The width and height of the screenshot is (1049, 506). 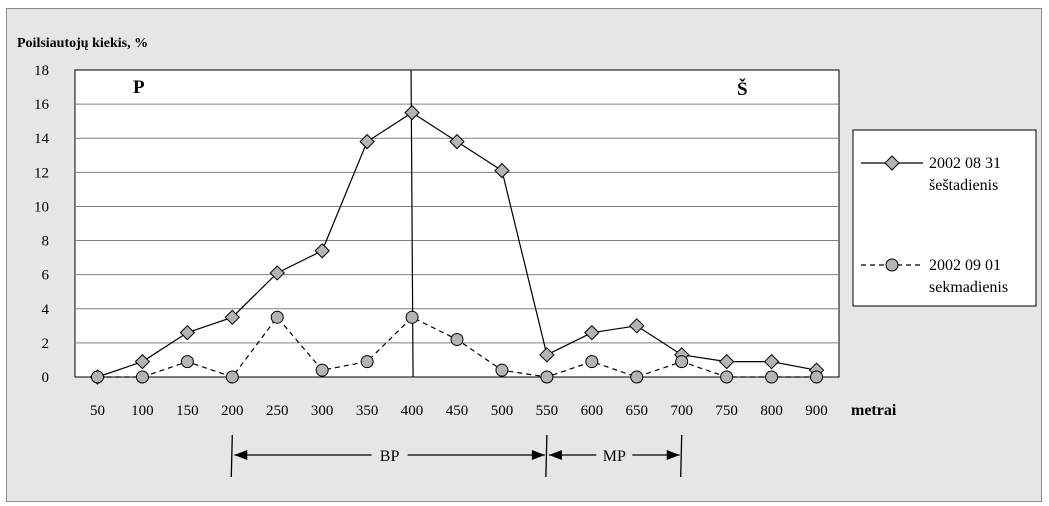 What do you see at coordinates (547, 411) in the screenshot?
I see `x-tick-label: 550` at bounding box center [547, 411].